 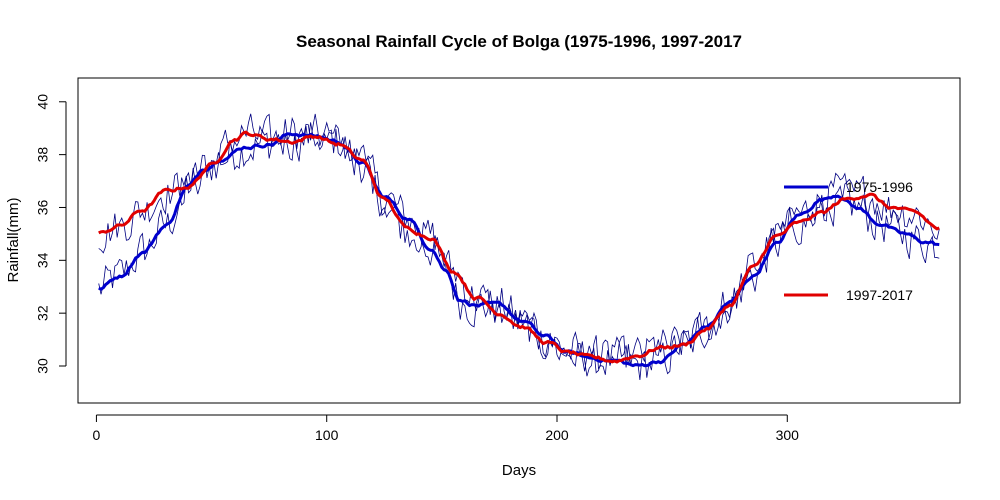 I want to click on x-axis: 0 100 200 300, so click(x=446, y=428).